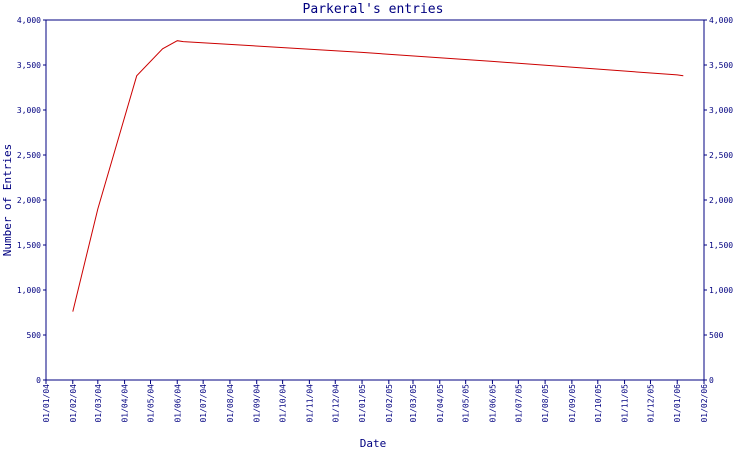 The height and width of the screenshot is (450, 750). What do you see at coordinates (309, 403) in the screenshot?
I see `x-tick-label: 01/11/04` at bounding box center [309, 403].